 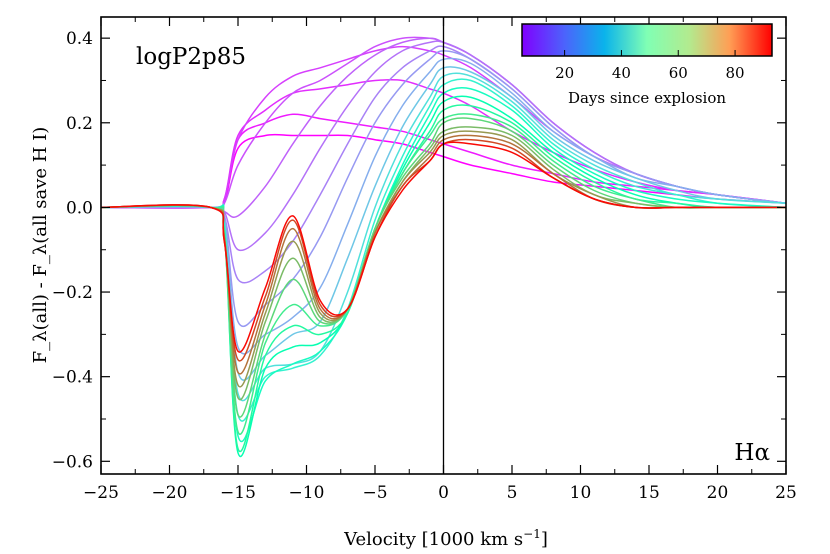 What do you see at coordinates (532, 534) in the screenshot?
I see `x-axis-title-sup: −1` at bounding box center [532, 534].